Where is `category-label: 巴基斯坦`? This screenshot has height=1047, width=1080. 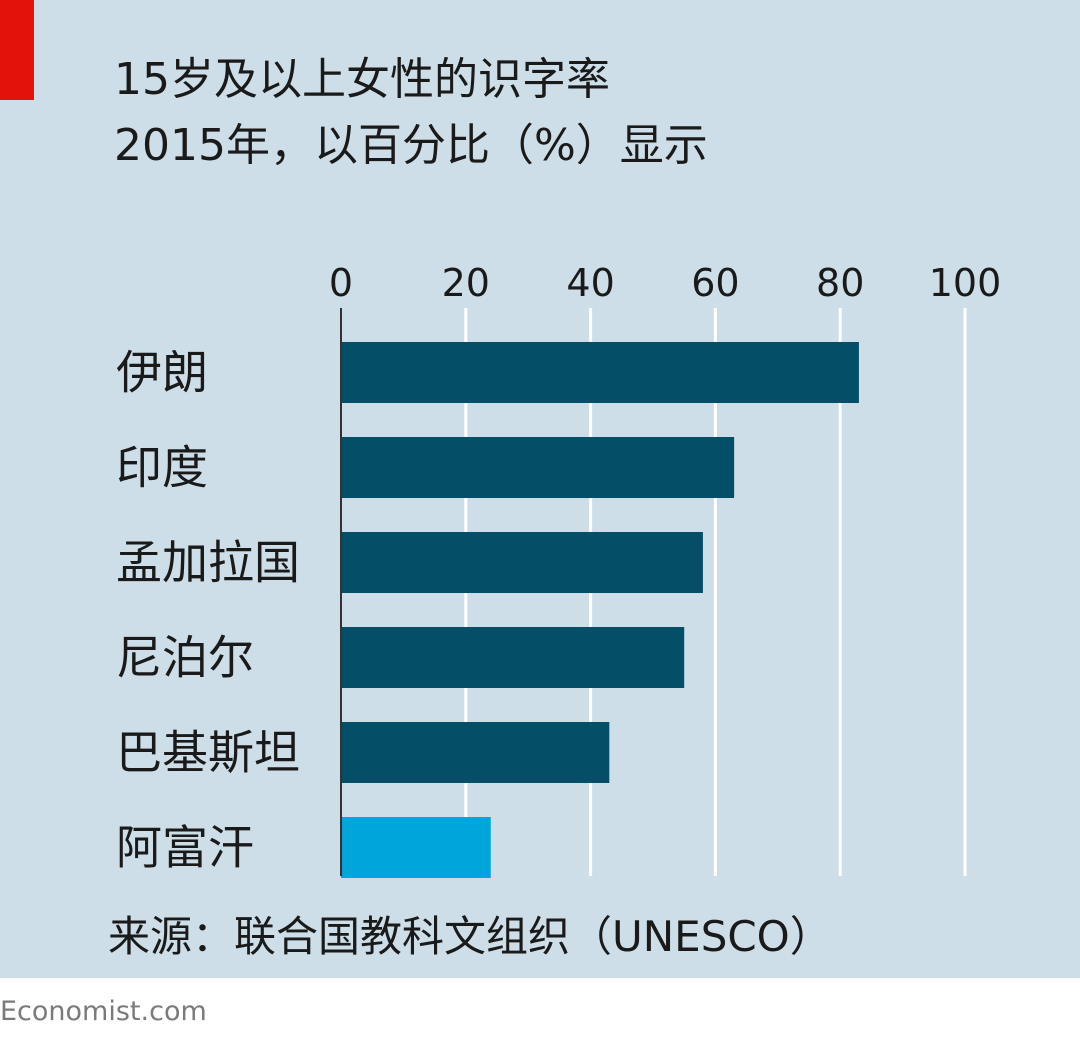 category-label: 巴基斯坦 is located at coordinates (208, 753).